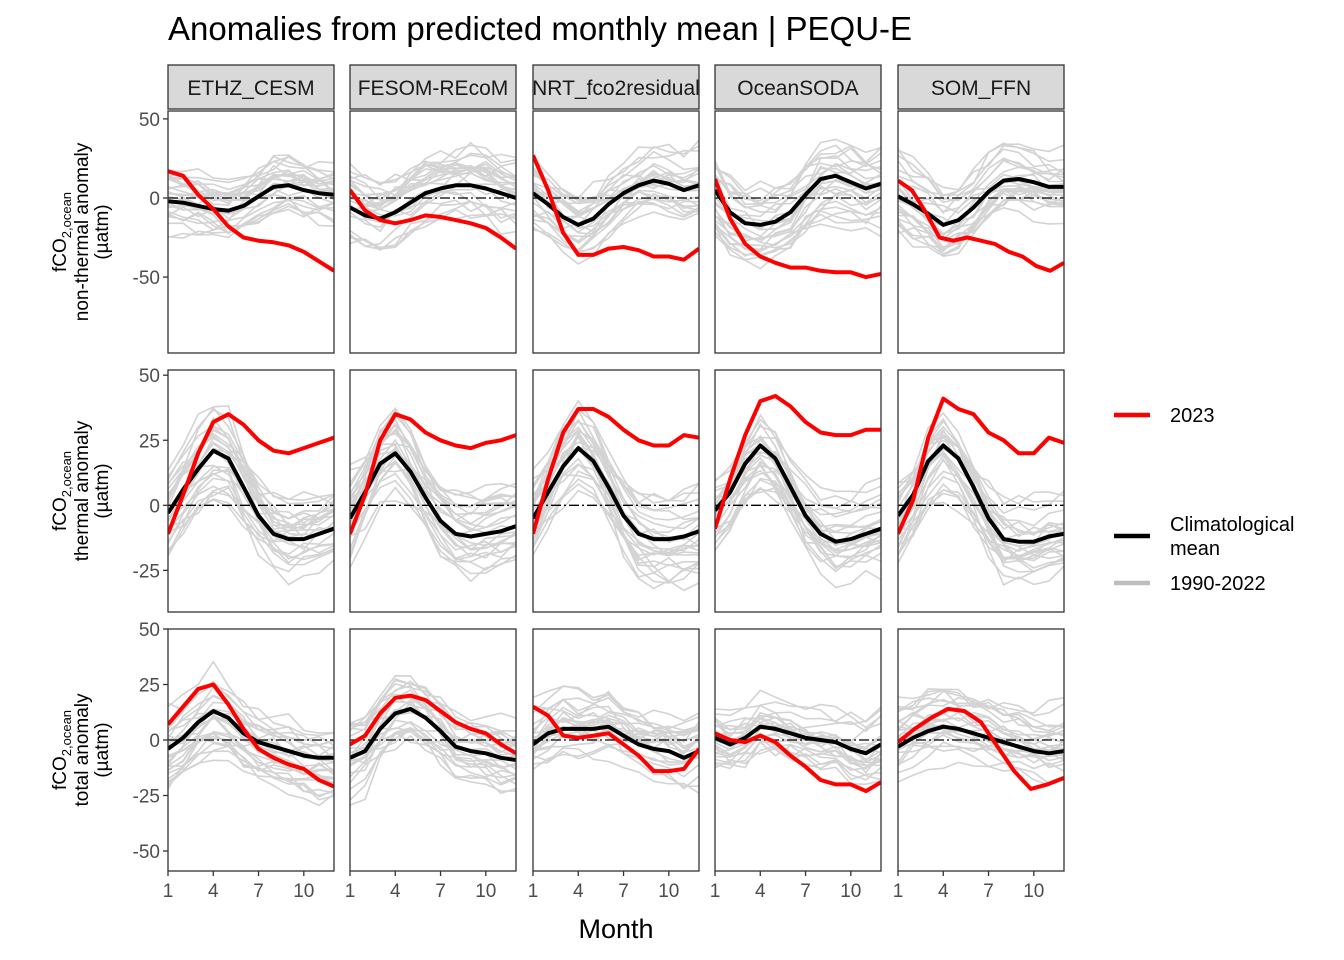  Describe the element at coordinates (154, 741) in the screenshot. I see `y-tick-label: 0` at that location.